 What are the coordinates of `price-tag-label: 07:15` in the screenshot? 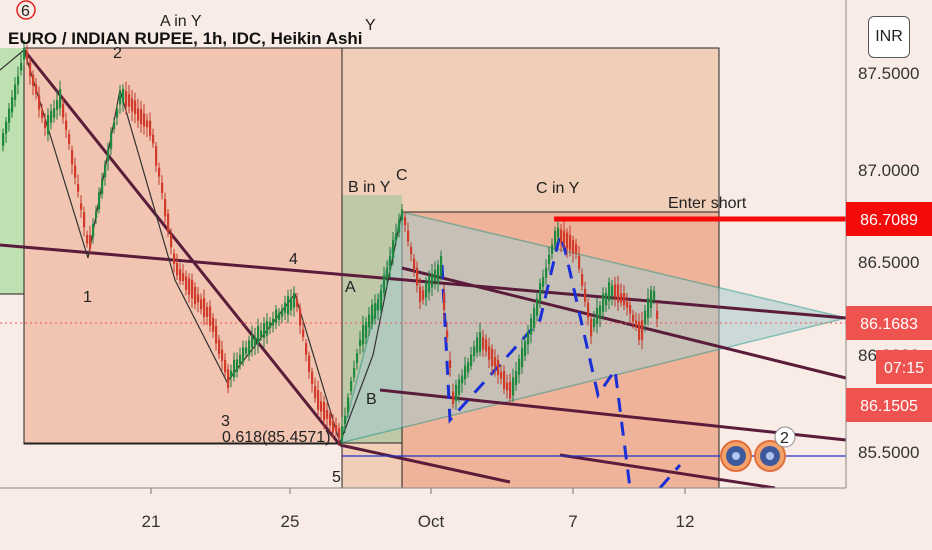 It's located at (904, 368).